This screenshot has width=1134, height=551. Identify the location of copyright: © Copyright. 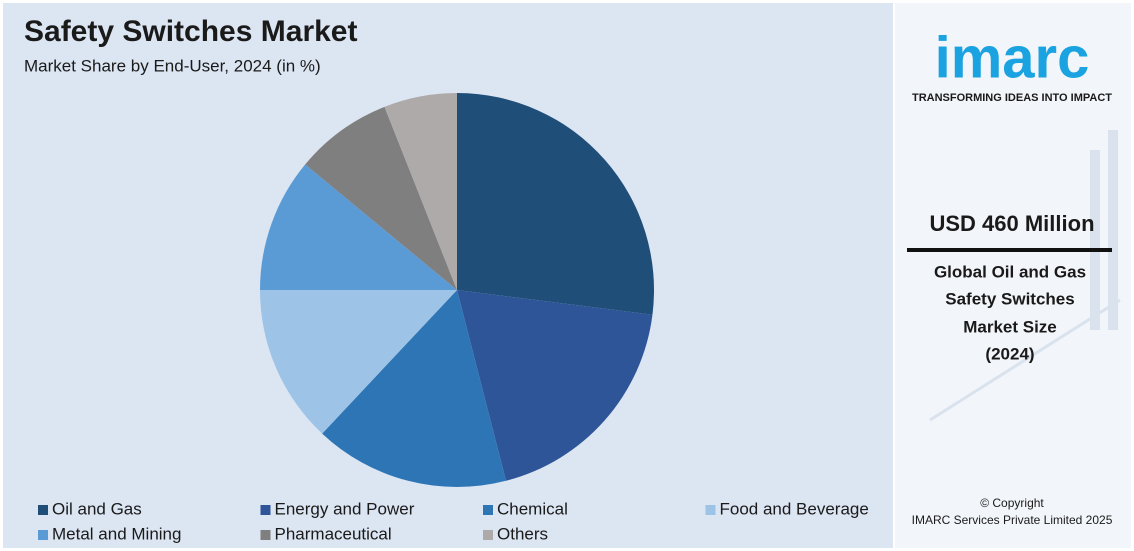
(1012, 503).